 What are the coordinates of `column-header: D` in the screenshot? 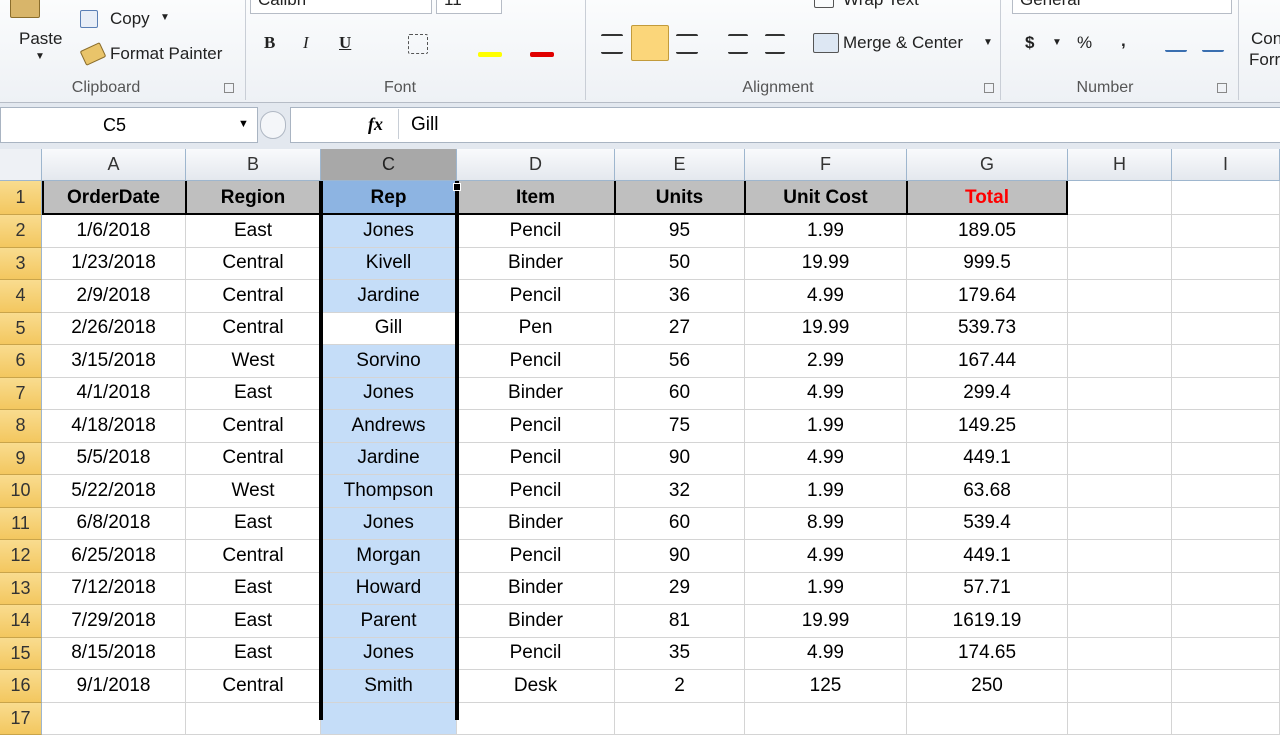 It's located at (536, 165).